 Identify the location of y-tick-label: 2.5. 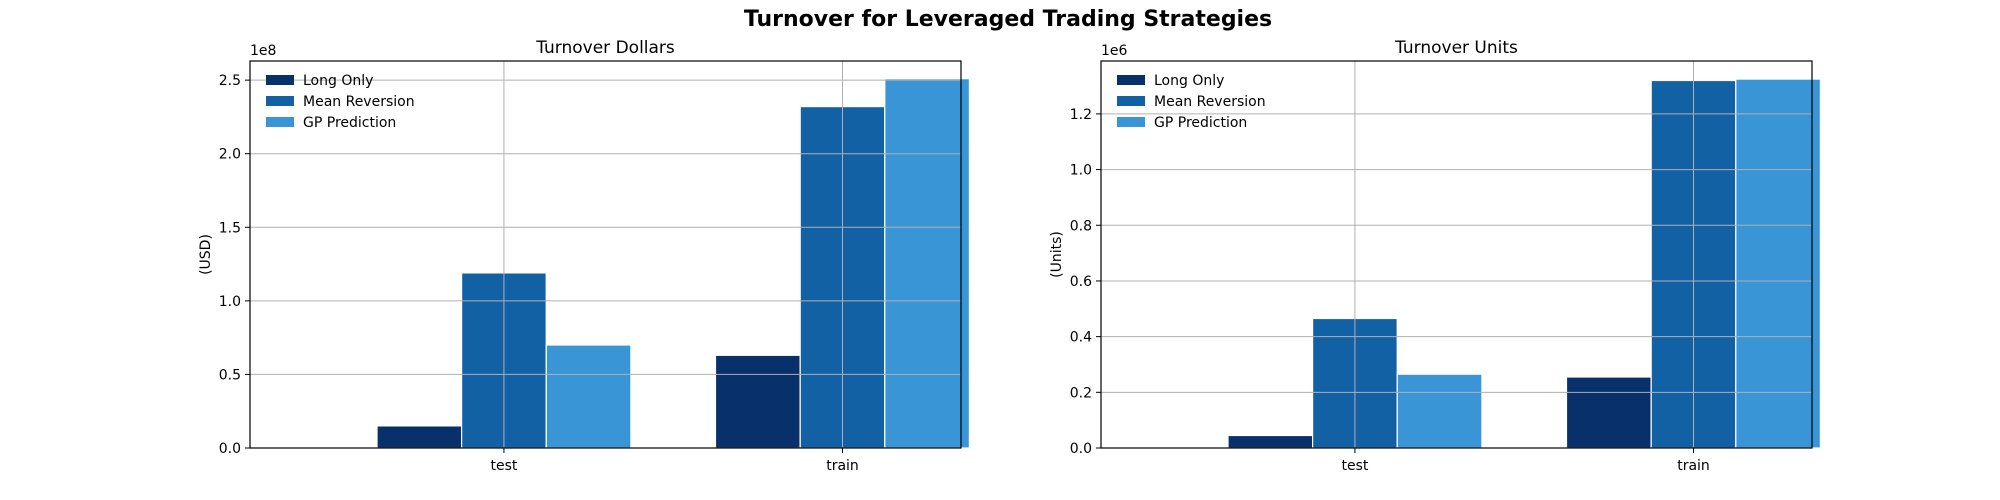
(230, 81).